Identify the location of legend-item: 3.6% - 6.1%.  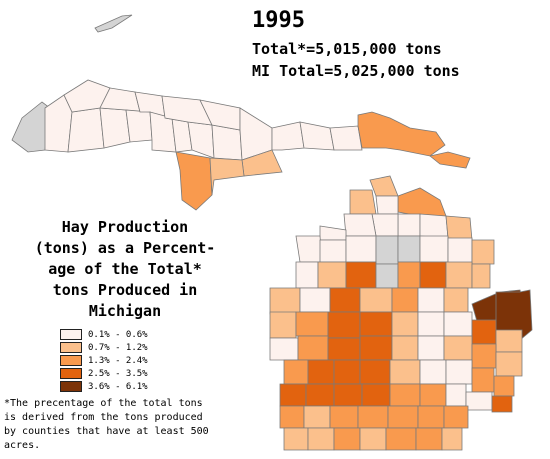
(104, 386).